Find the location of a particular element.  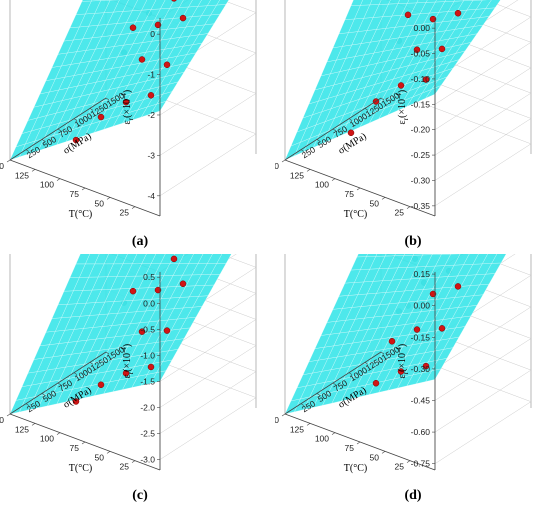

panel-c-label: (c) is located at coordinates (140, 495).